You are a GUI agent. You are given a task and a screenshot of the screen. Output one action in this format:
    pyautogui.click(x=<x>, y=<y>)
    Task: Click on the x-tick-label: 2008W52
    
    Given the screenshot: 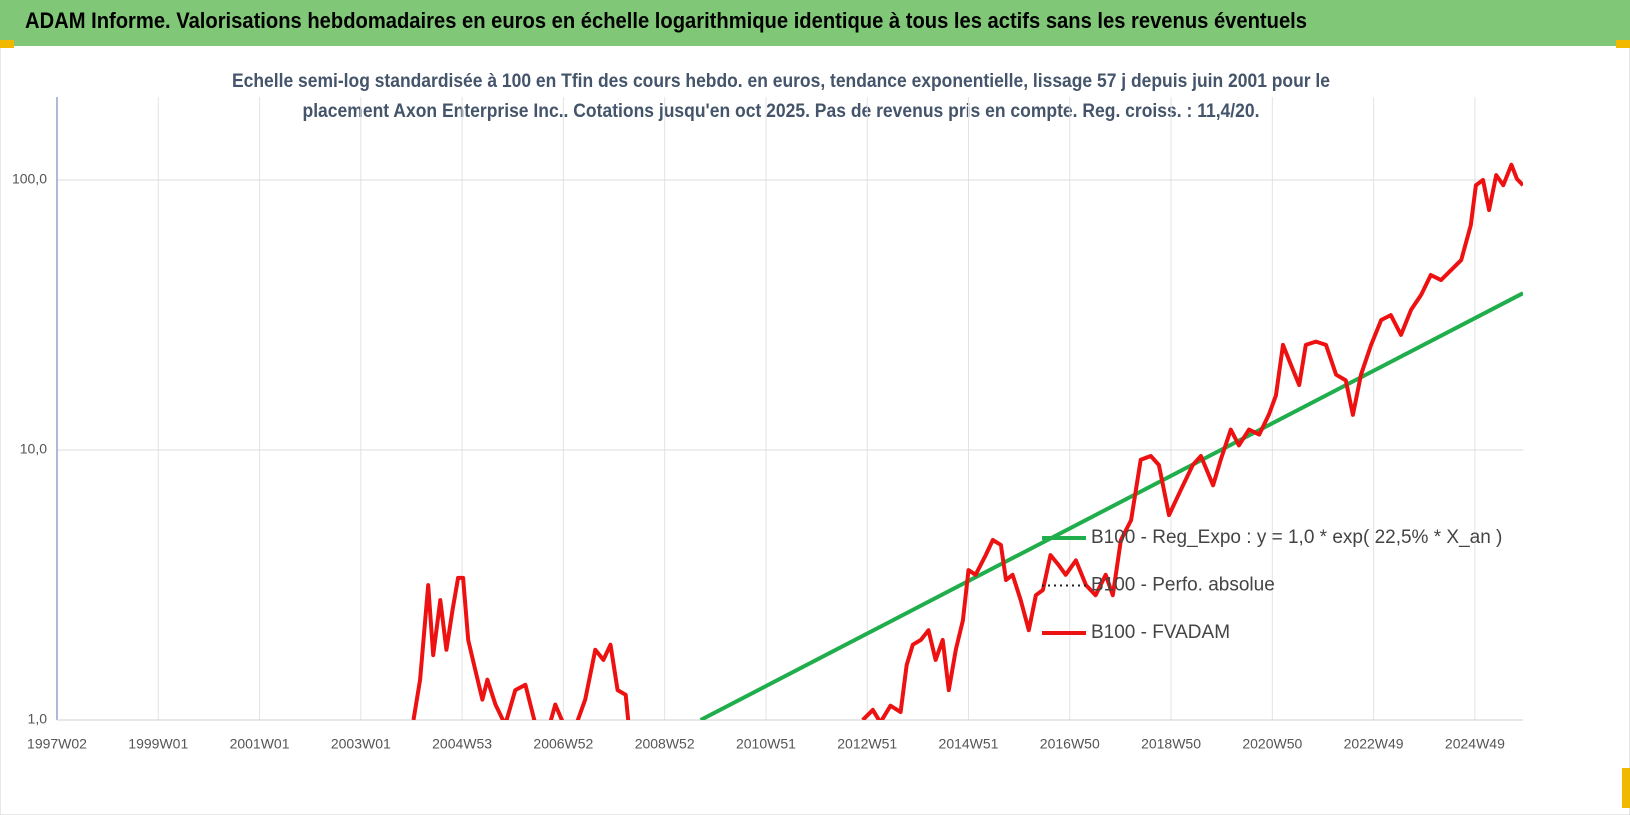 What is the action you would take?
    pyautogui.click(x=665, y=744)
    